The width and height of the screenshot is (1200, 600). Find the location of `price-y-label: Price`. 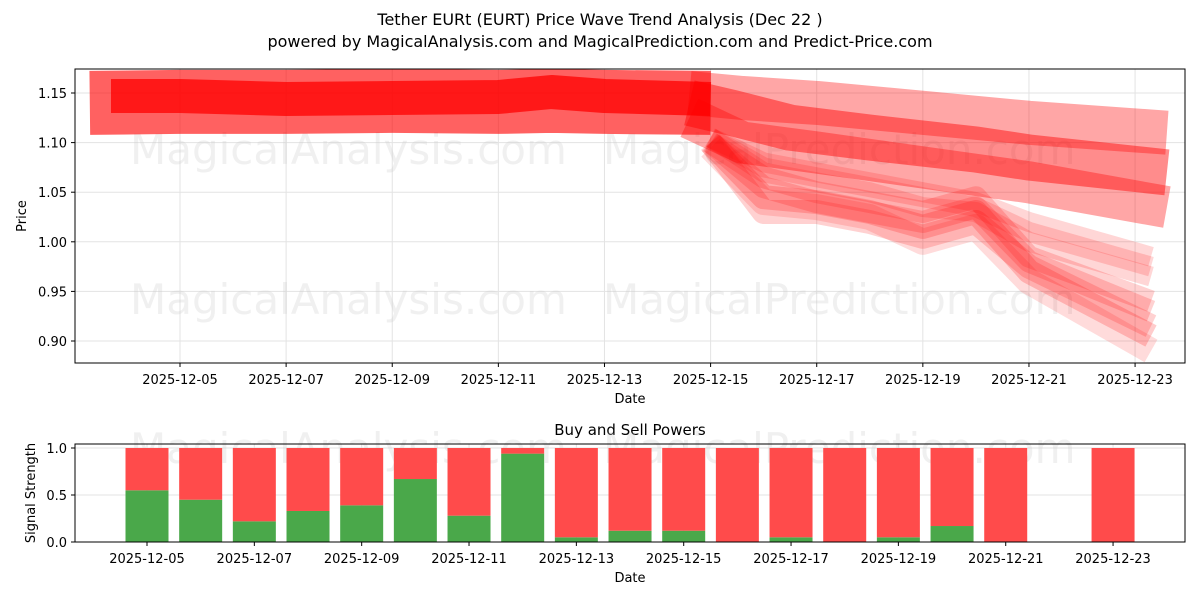

price-y-label: Price is located at coordinates (22, 216).